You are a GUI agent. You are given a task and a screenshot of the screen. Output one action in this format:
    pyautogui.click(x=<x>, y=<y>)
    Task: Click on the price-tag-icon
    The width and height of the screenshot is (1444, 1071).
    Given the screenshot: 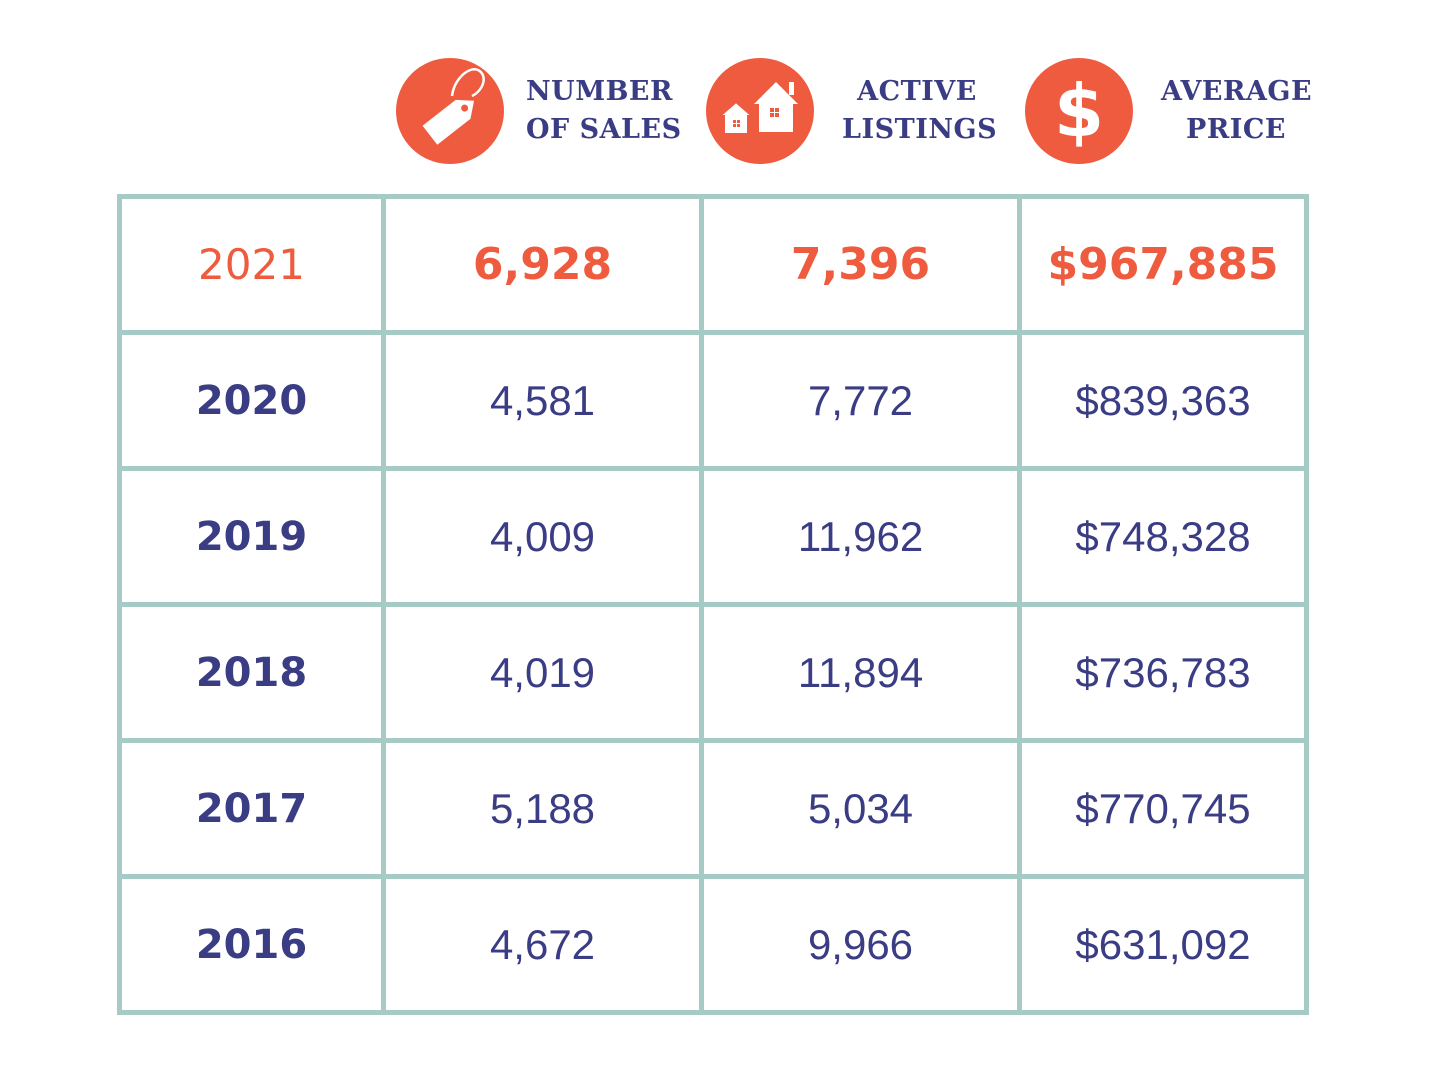 What is the action you would take?
    pyautogui.click(x=450, y=111)
    